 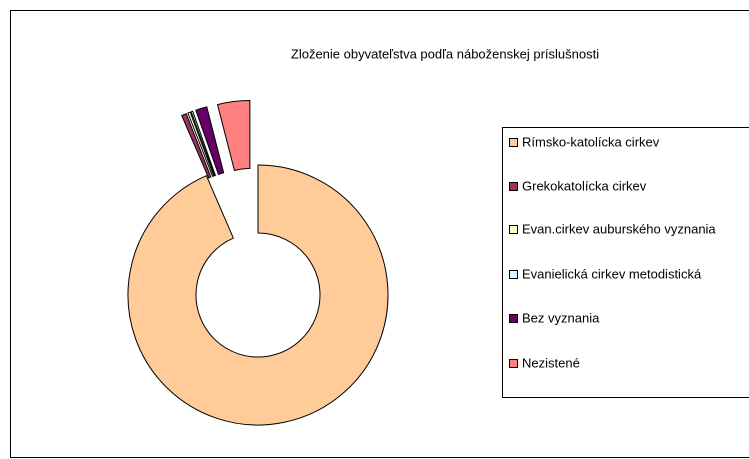 I want to click on legend-label: Grekokatolícka cirkev, so click(x=584, y=185).